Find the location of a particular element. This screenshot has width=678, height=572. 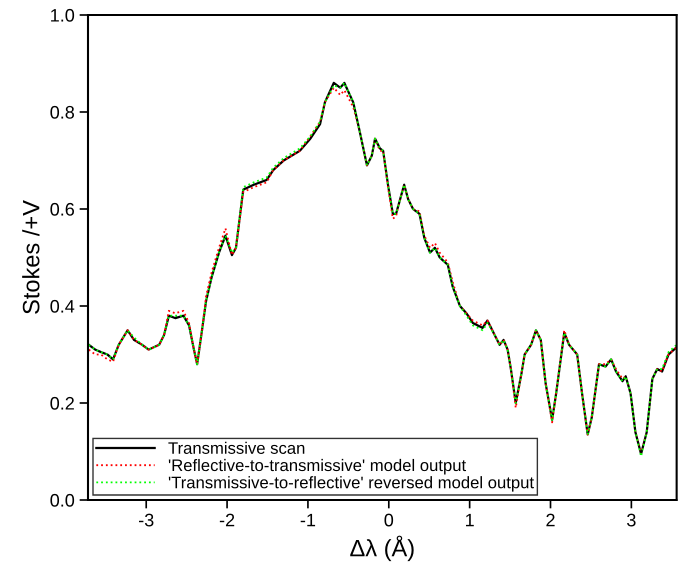

y-tick-label: 0.2 is located at coordinates (62, 403).